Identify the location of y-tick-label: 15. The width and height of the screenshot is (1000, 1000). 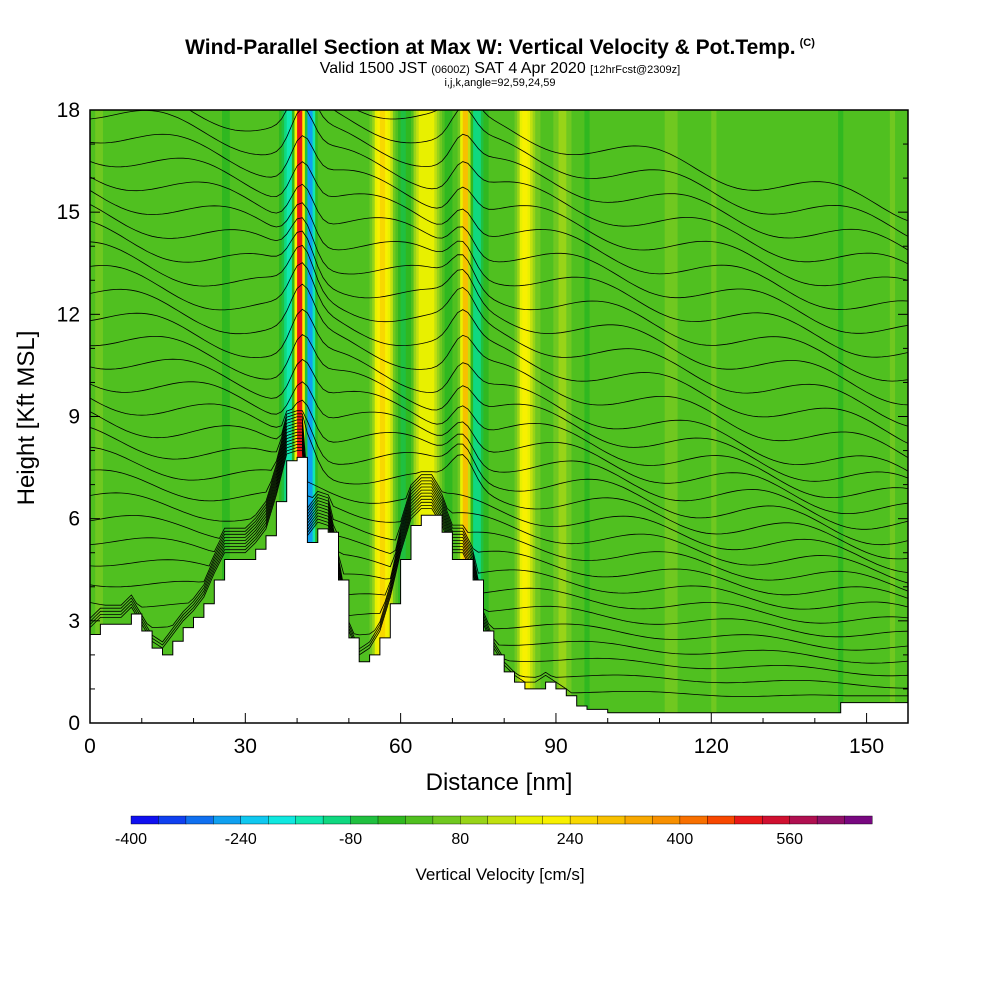
(68, 212).